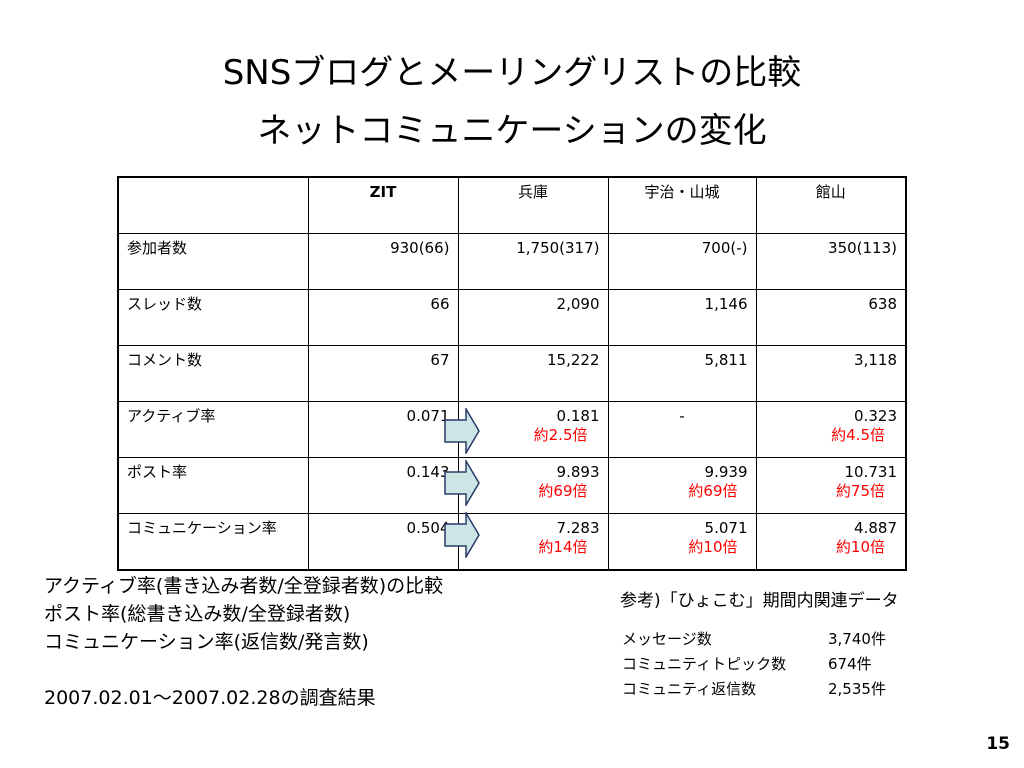  I want to click on reference-label: コミュニティトピック数, so click(704, 664).